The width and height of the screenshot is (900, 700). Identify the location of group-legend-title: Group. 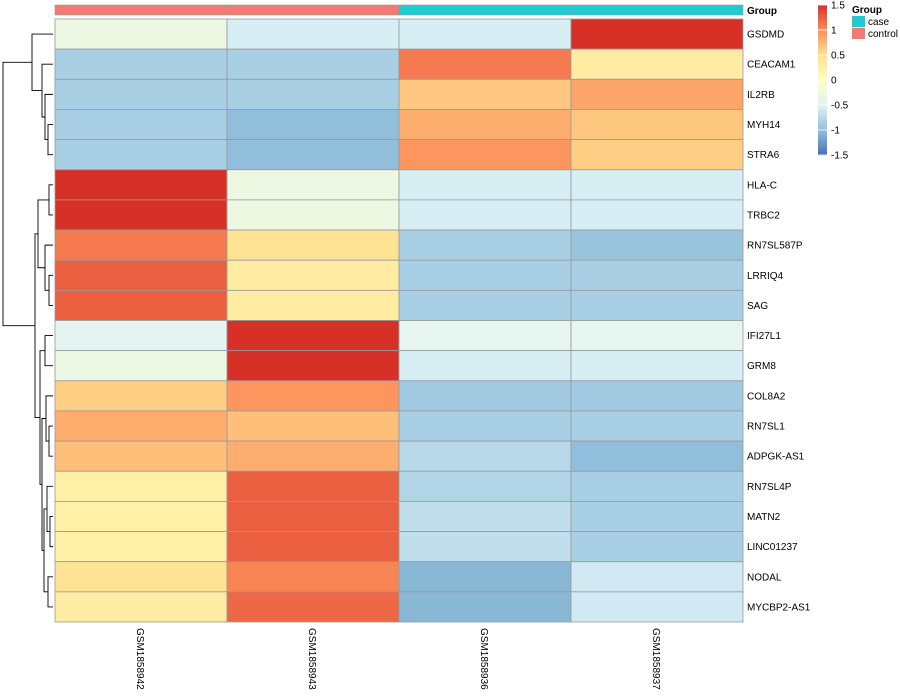
(867, 10).